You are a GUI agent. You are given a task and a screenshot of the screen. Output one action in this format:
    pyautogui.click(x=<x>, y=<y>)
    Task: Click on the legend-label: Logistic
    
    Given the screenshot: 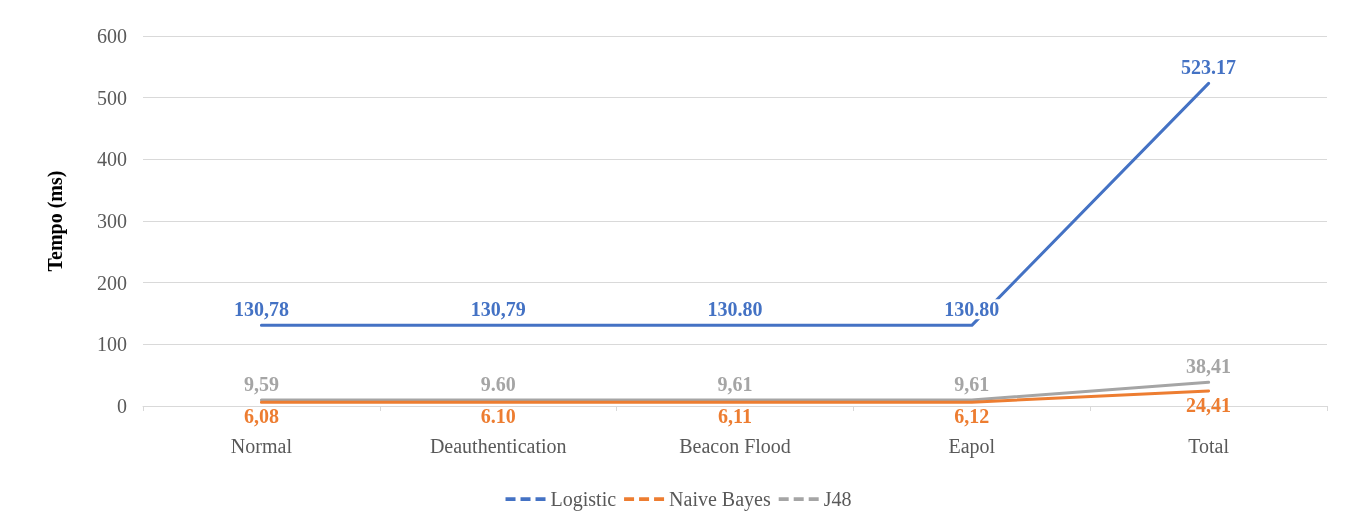 What is the action you would take?
    pyautogui.click(x=583, y=499)
    